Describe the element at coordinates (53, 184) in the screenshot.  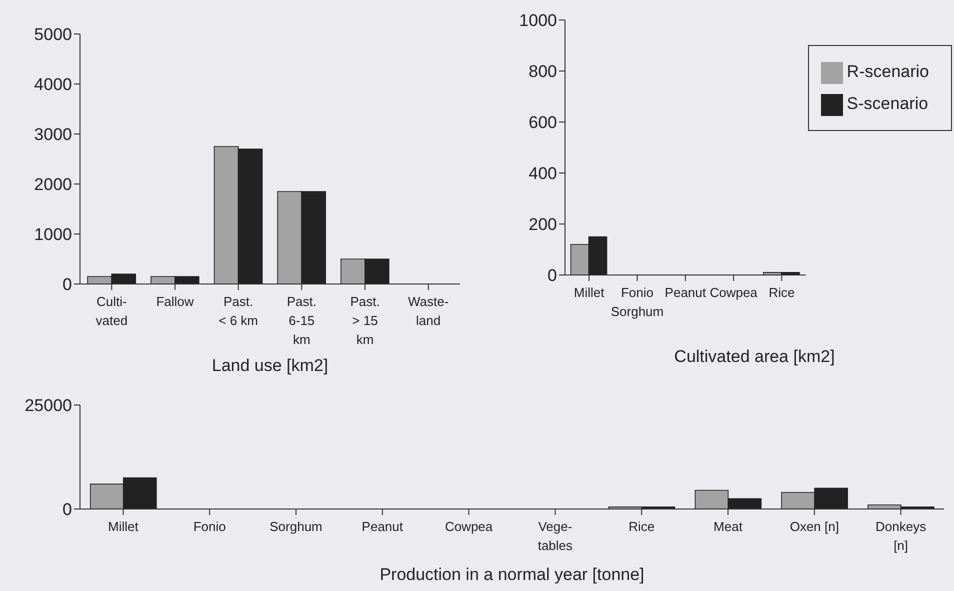
I see `y-tick-label: 2000` at that location.